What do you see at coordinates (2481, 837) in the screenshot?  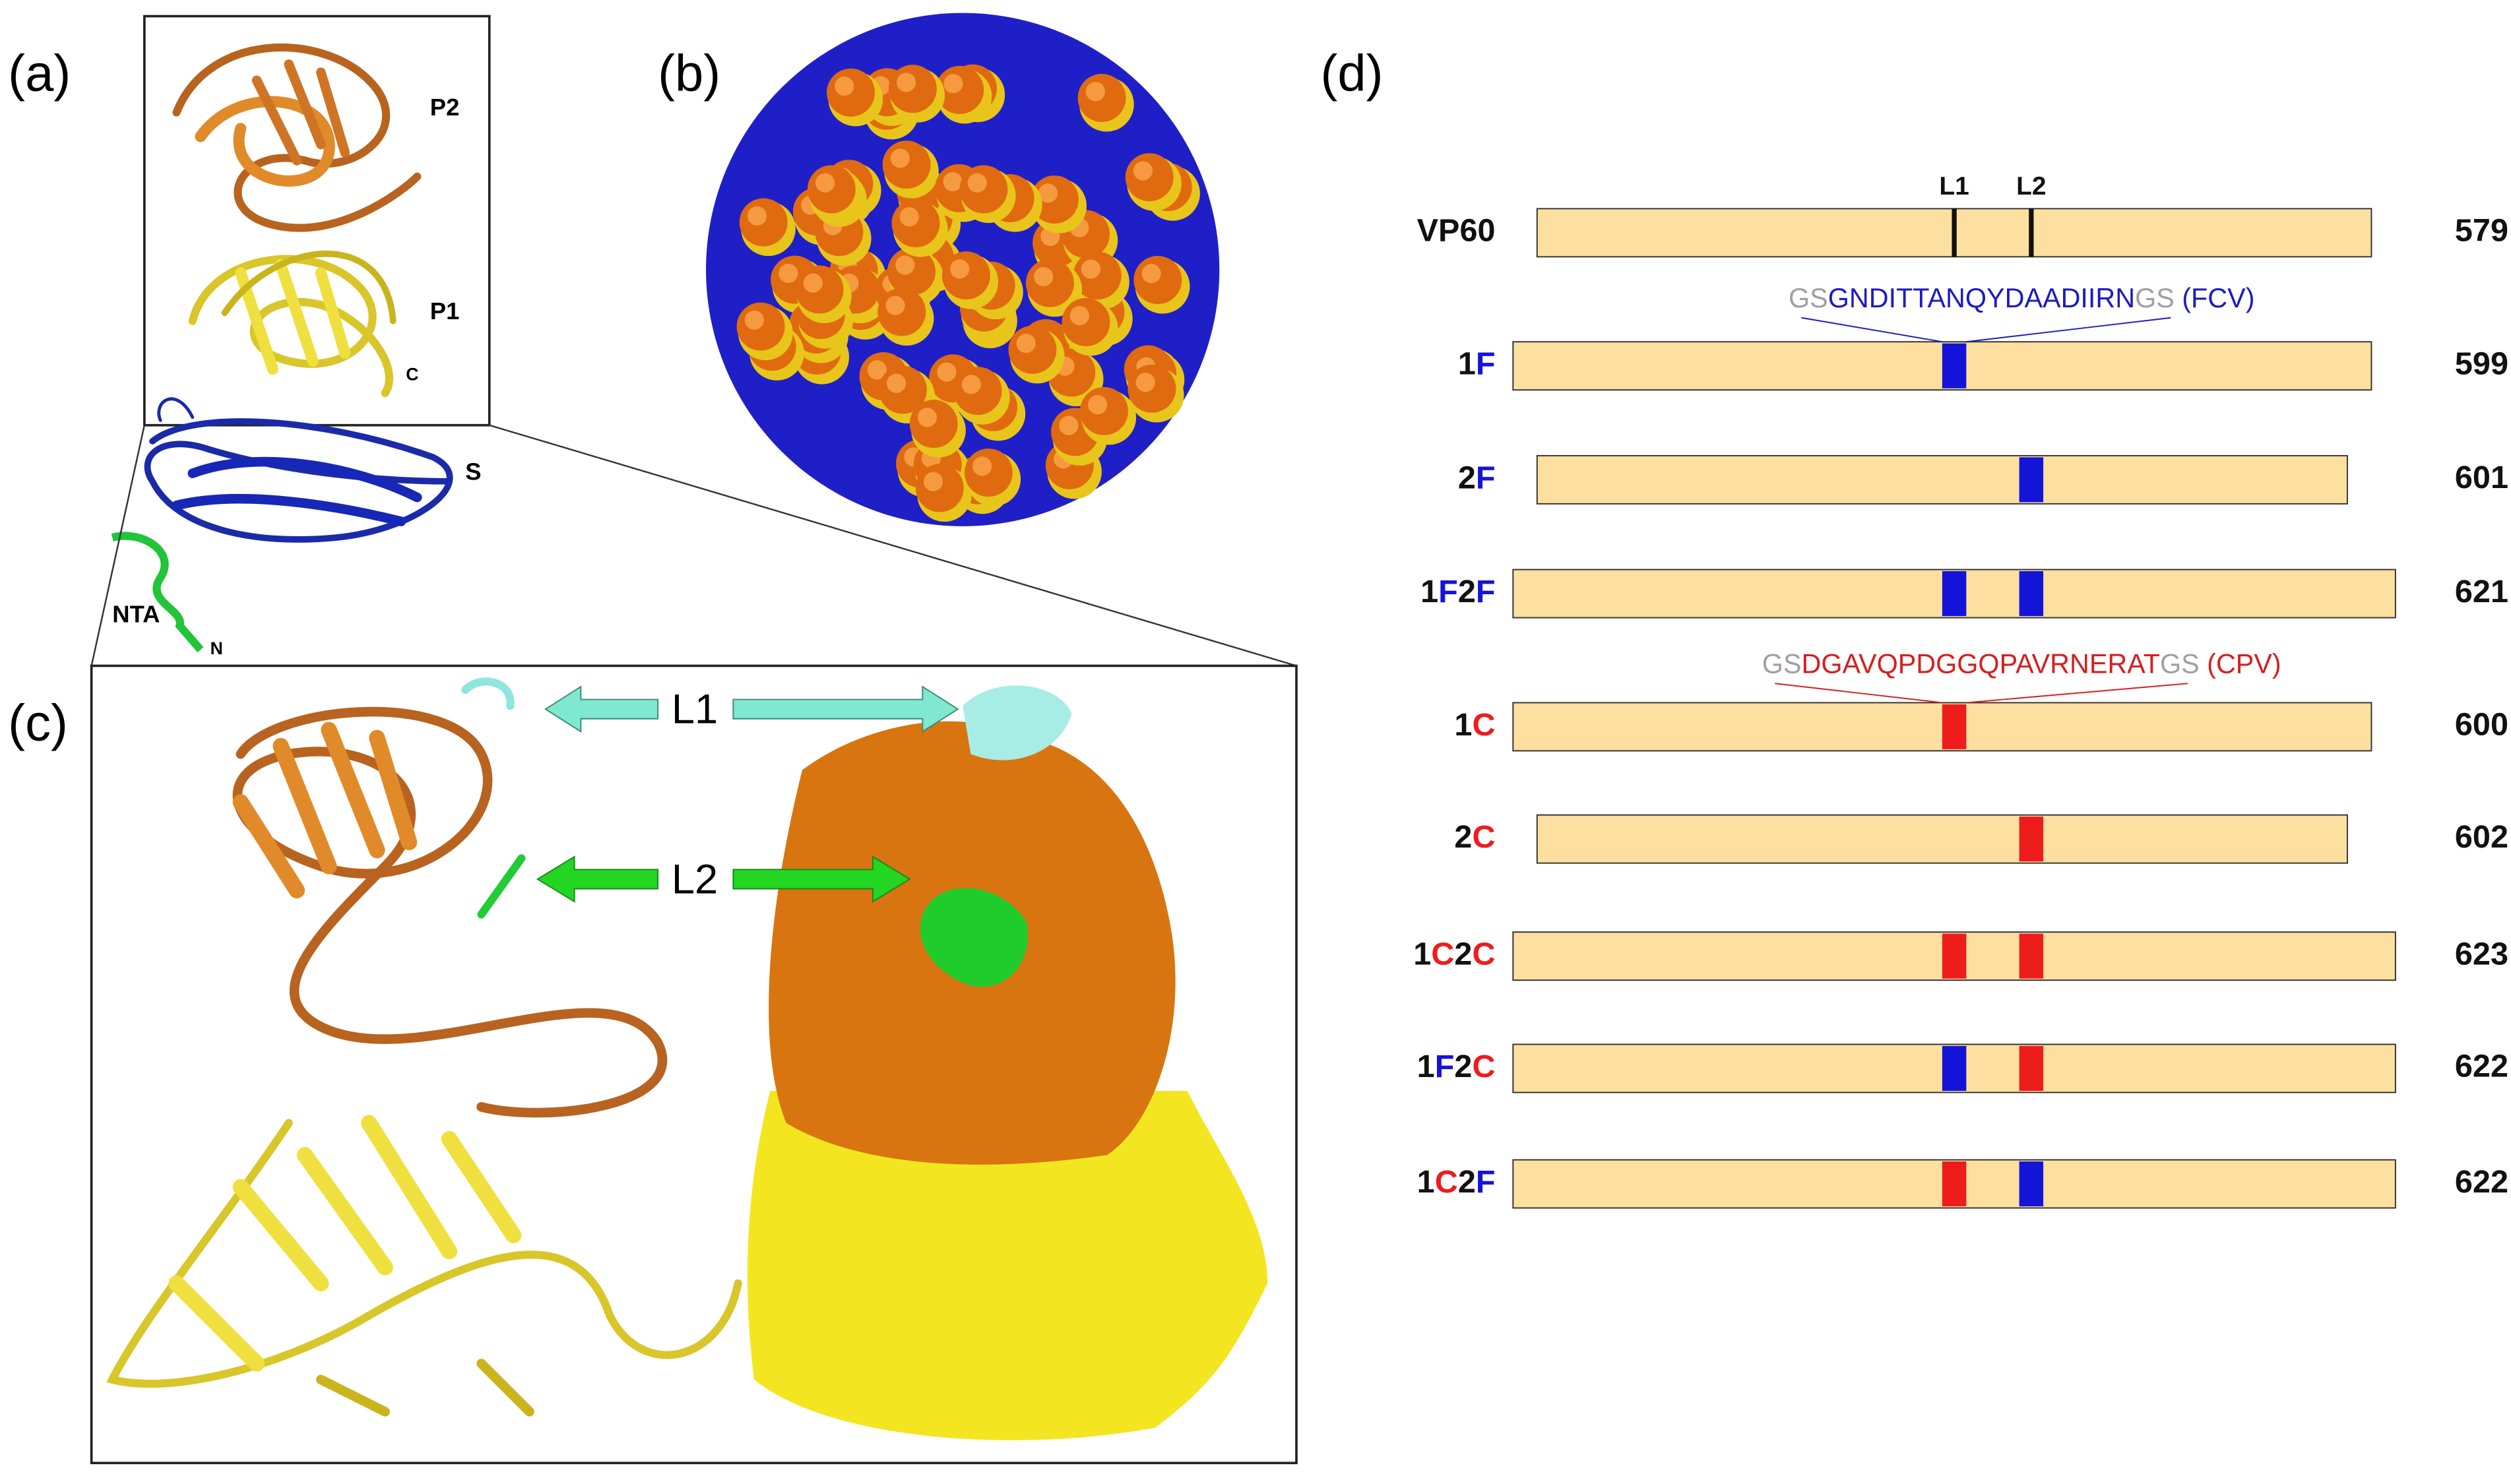 I see `construct-length: 602` at bounding box center [2481, 837].